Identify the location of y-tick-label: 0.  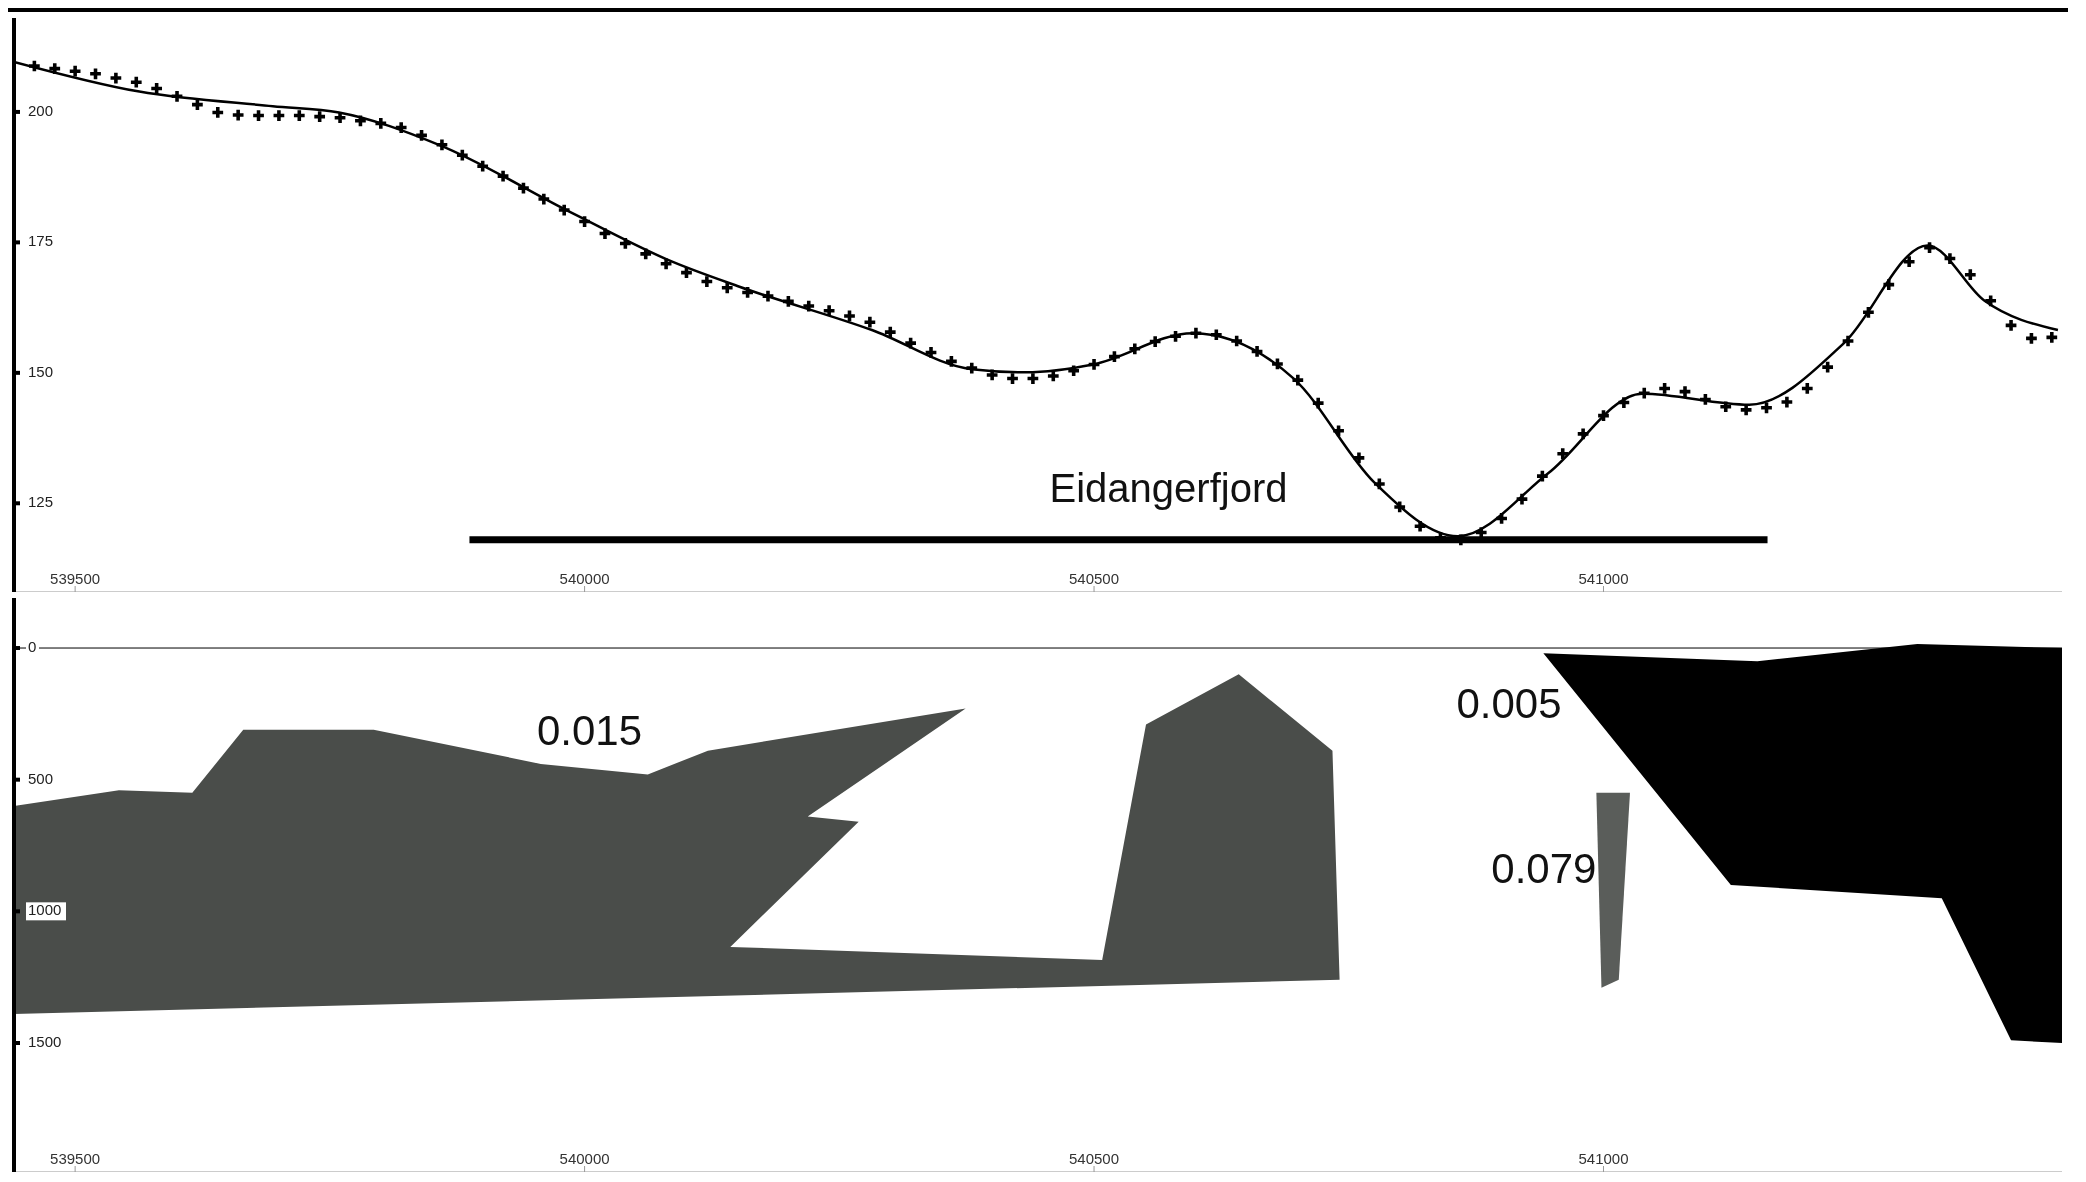
(32, 646).